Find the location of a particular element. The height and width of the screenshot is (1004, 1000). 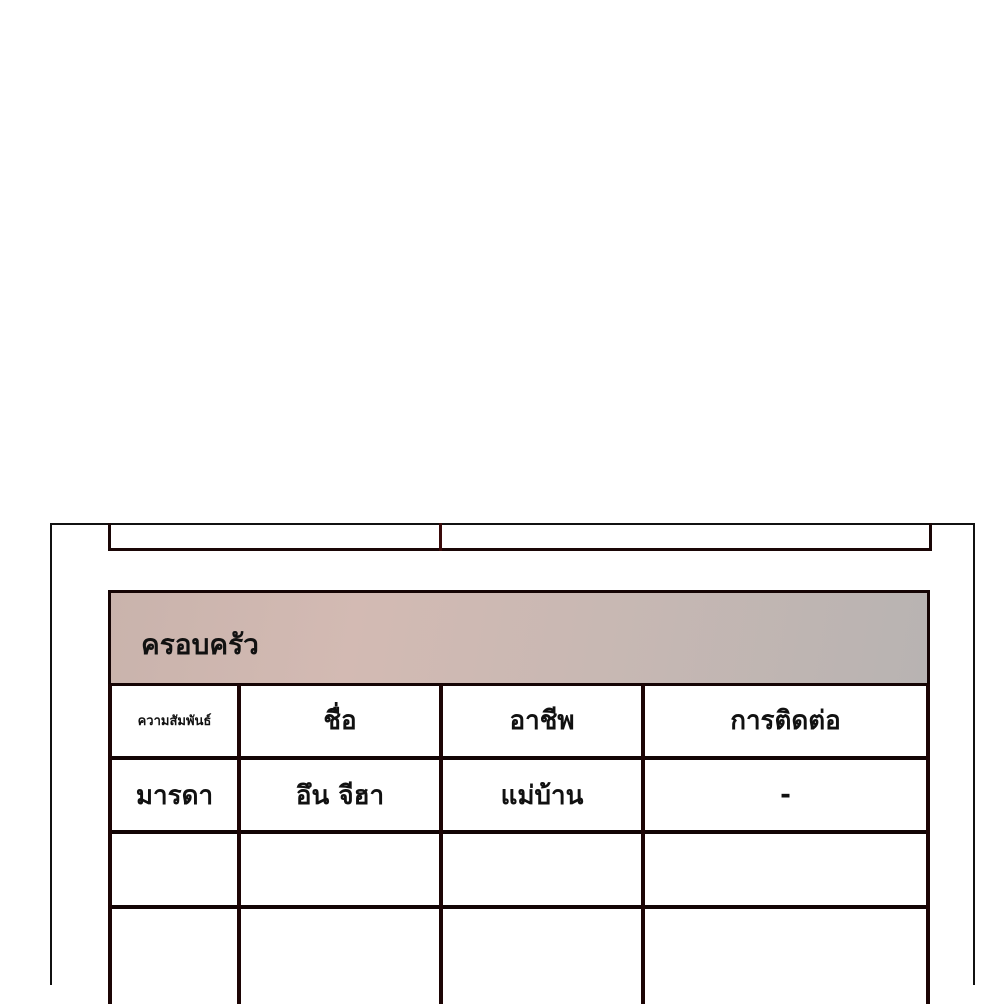

family-header-band: ครอบครัว is located at coordinates (519, 638).